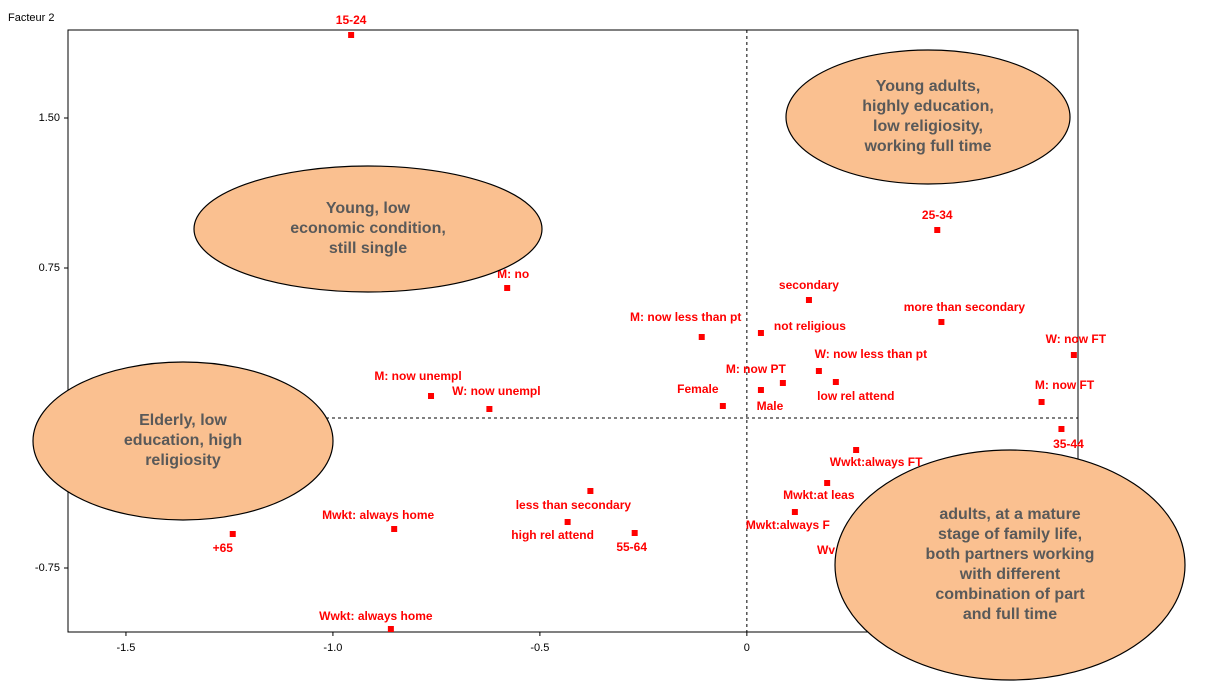 Image resolution: width=1221 pixels, height=681 pixels. I want to click on point-label: Wwkt:always FT, so click(876, 462).